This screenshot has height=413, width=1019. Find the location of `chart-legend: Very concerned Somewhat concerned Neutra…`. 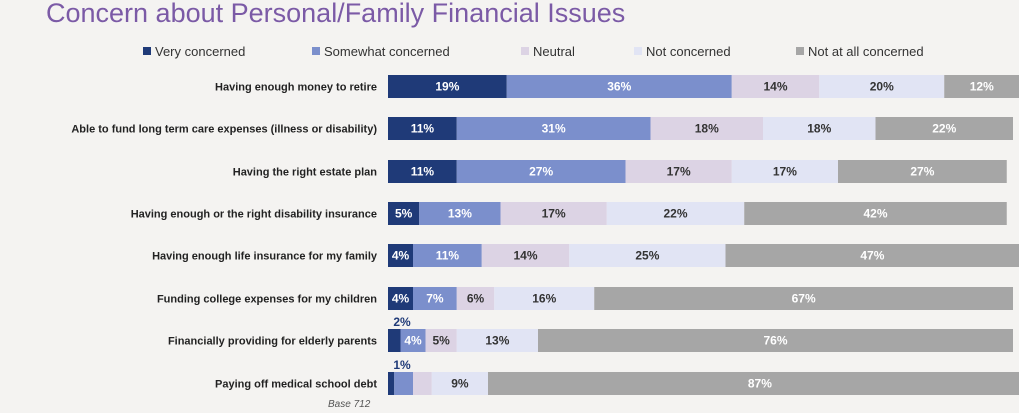

chart-legend: Very concerned Somewhat concerned Neutra… is located at coordinates (509, 53).